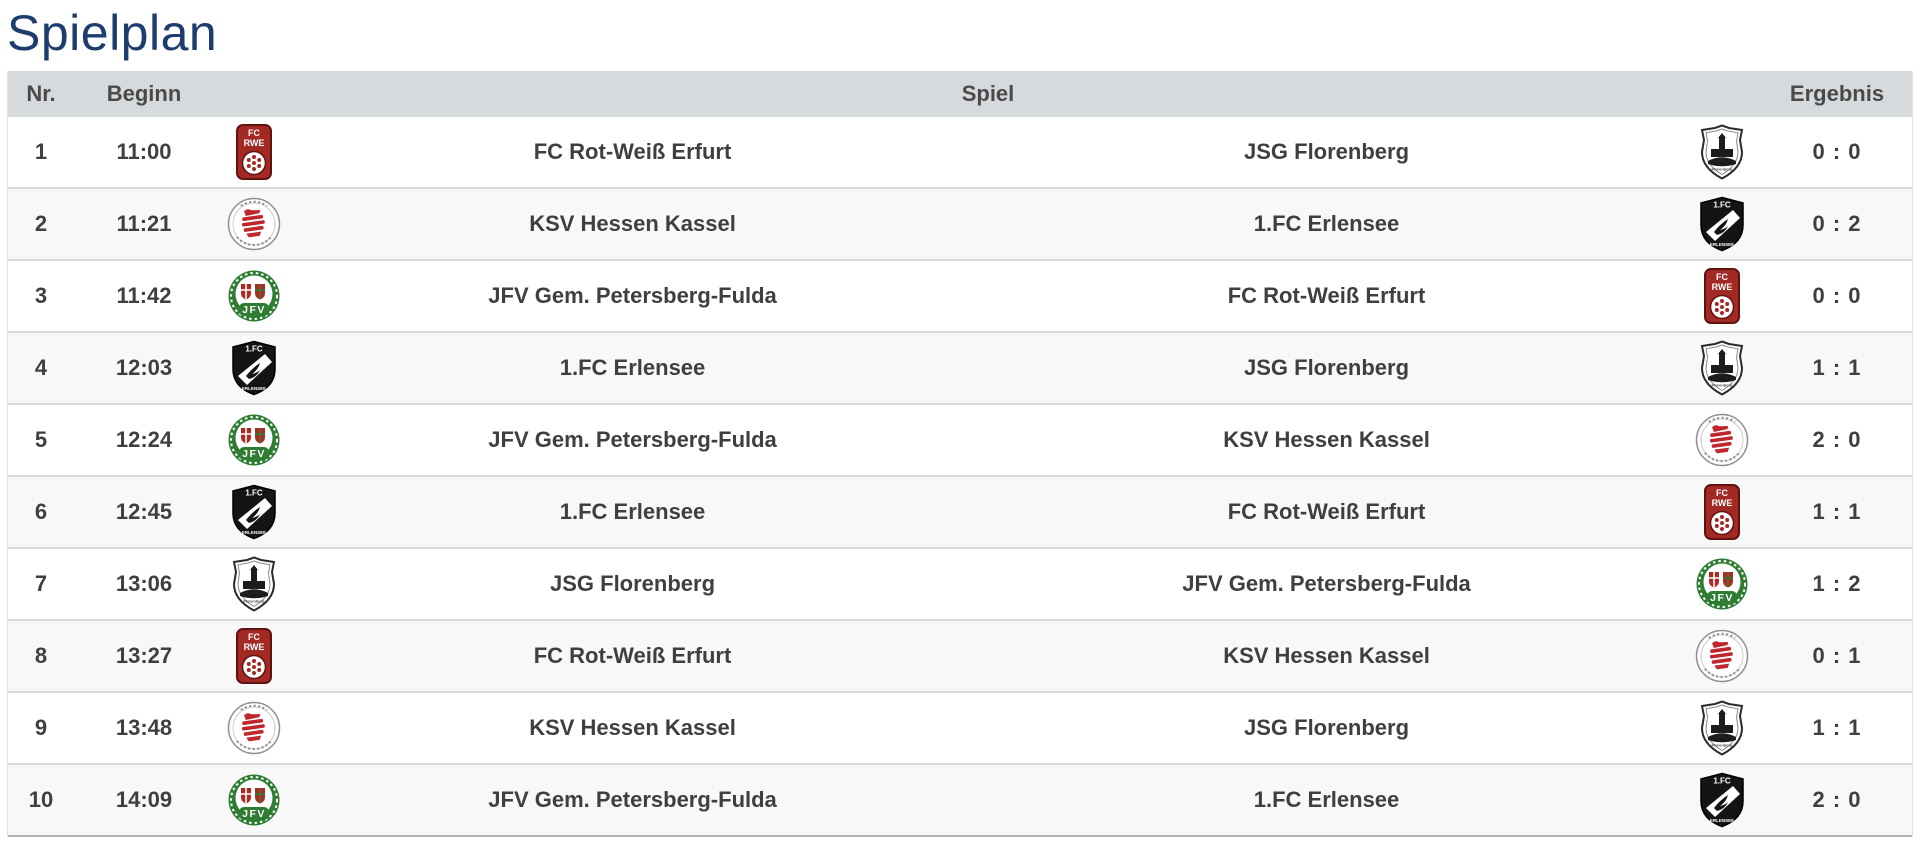 This screenshot has height=855, width=1920. What do you see at coordinates (144, 151) in the screenshot?
I see `match-start-time: 11:00` at bounding box center [144, 151].